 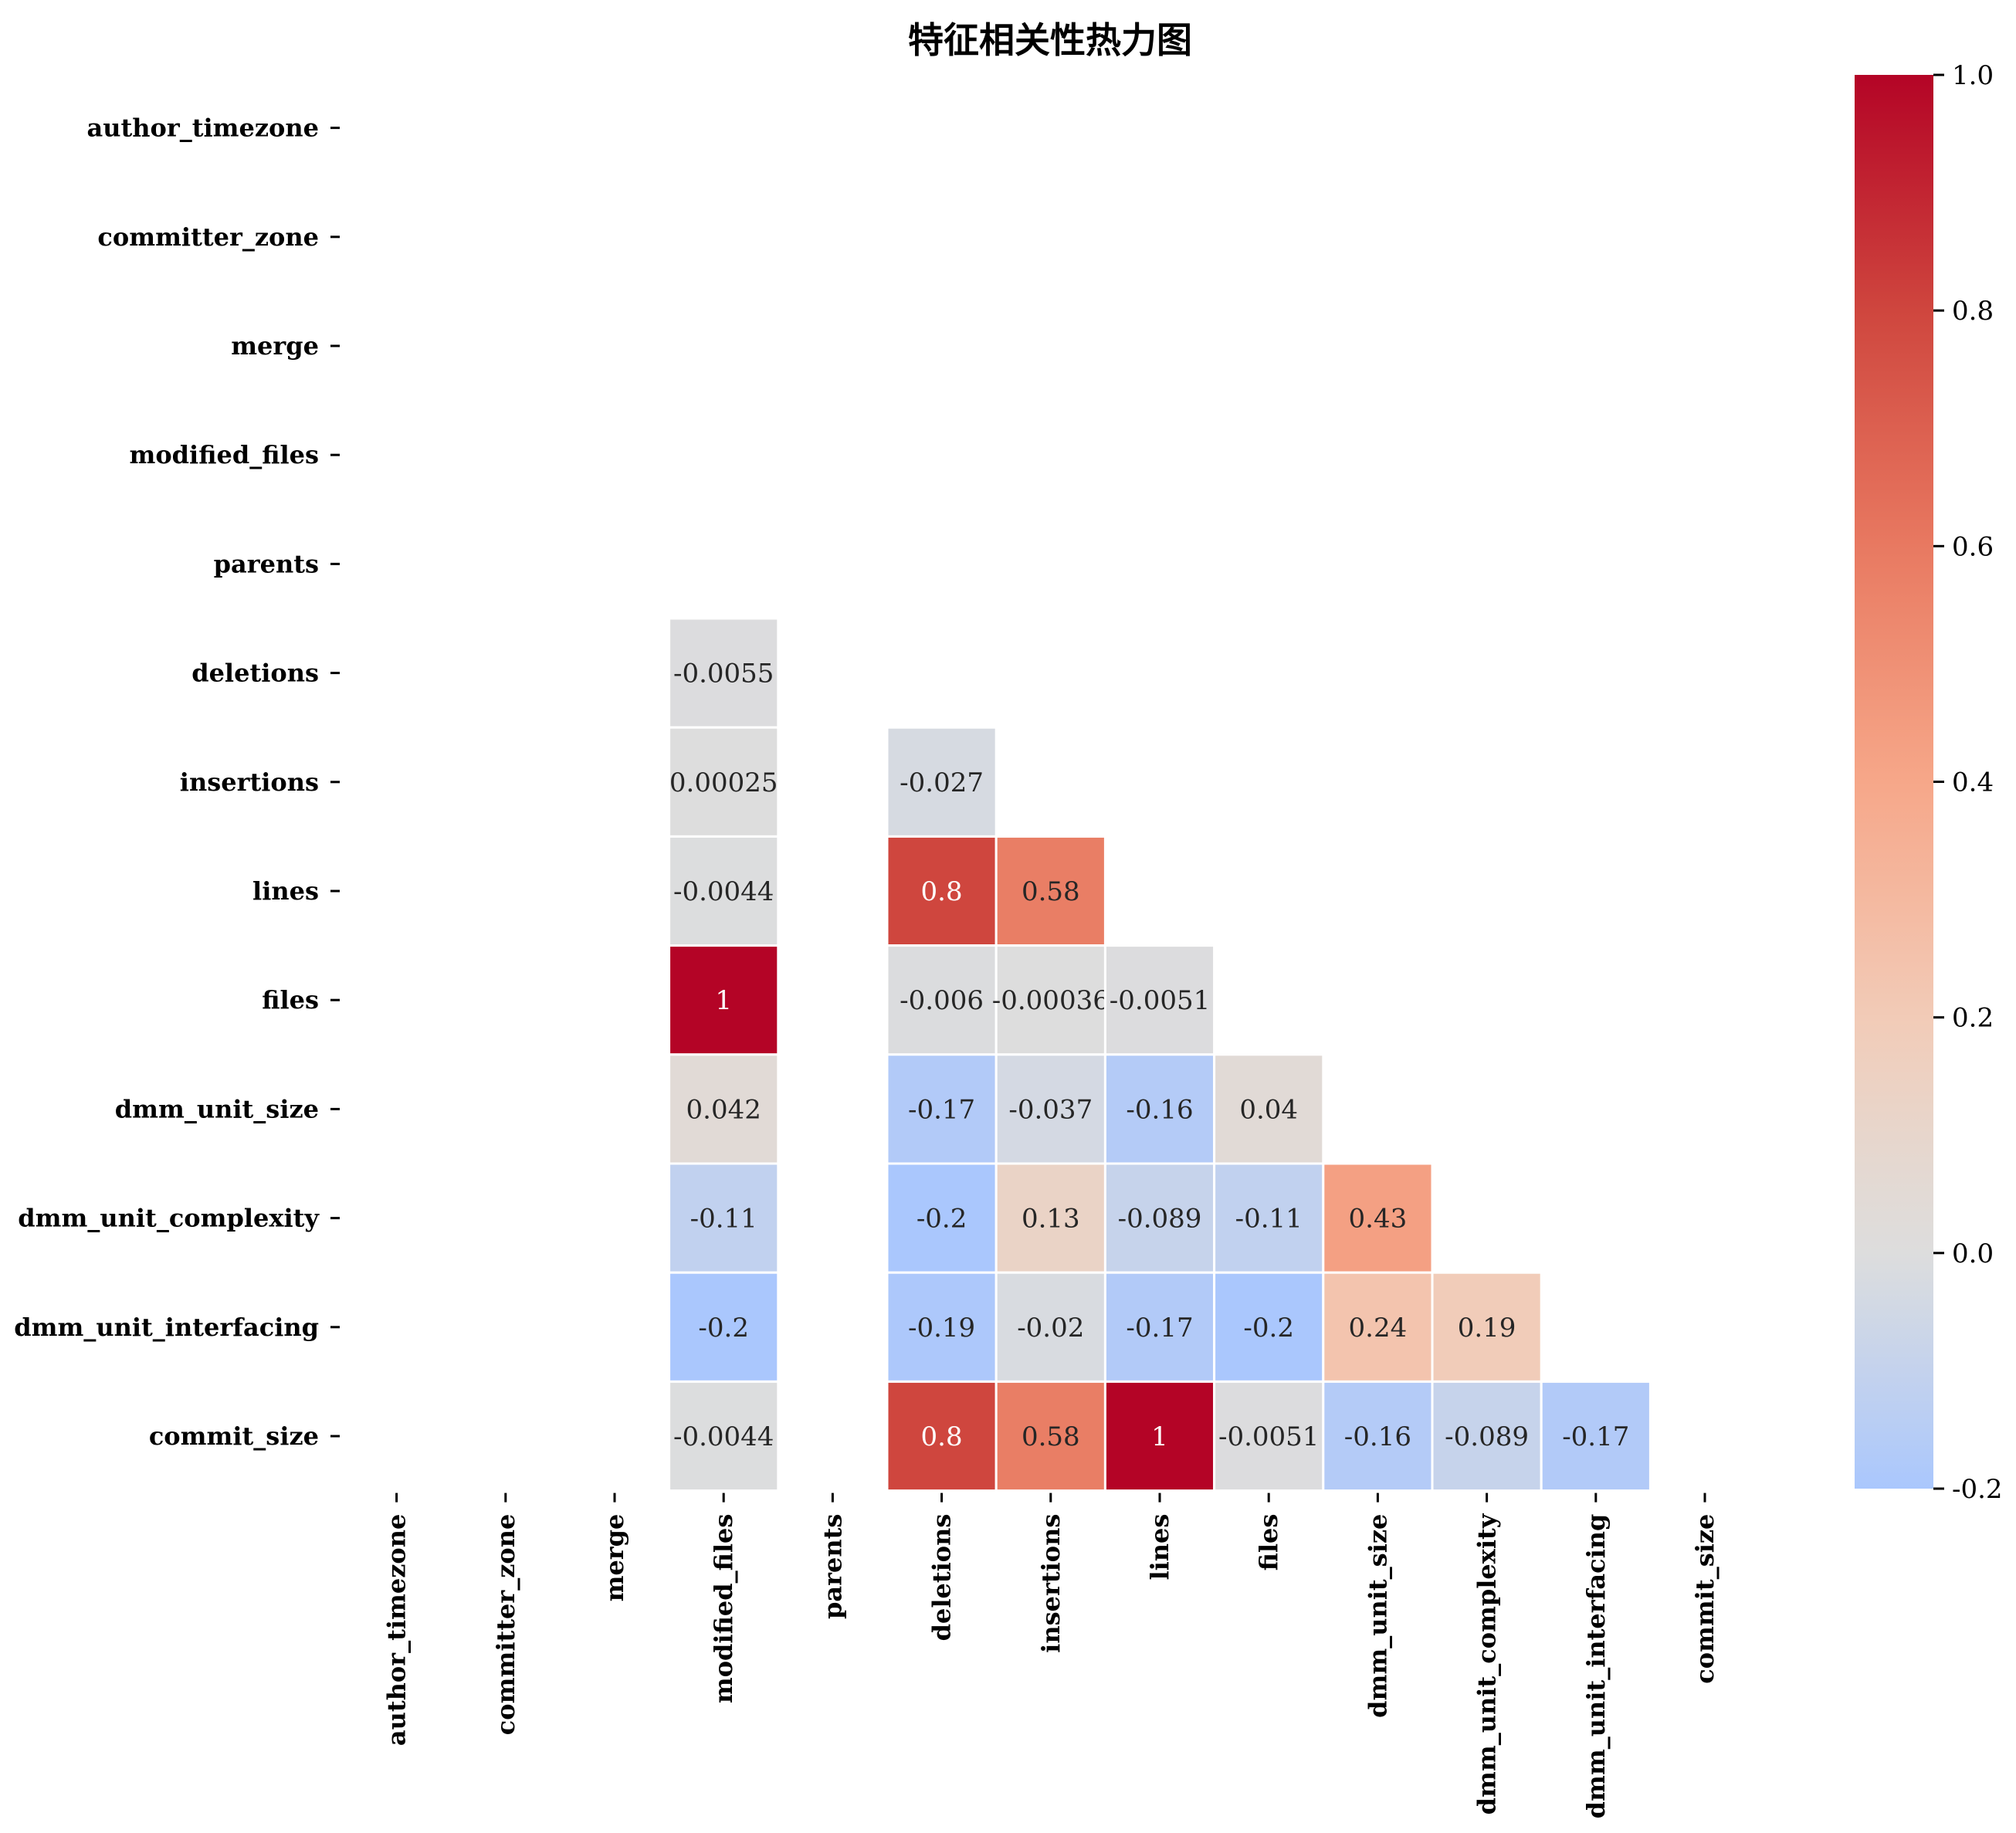 I want to click on cell-value-label: 0.00025, so click(x=723, y=782).